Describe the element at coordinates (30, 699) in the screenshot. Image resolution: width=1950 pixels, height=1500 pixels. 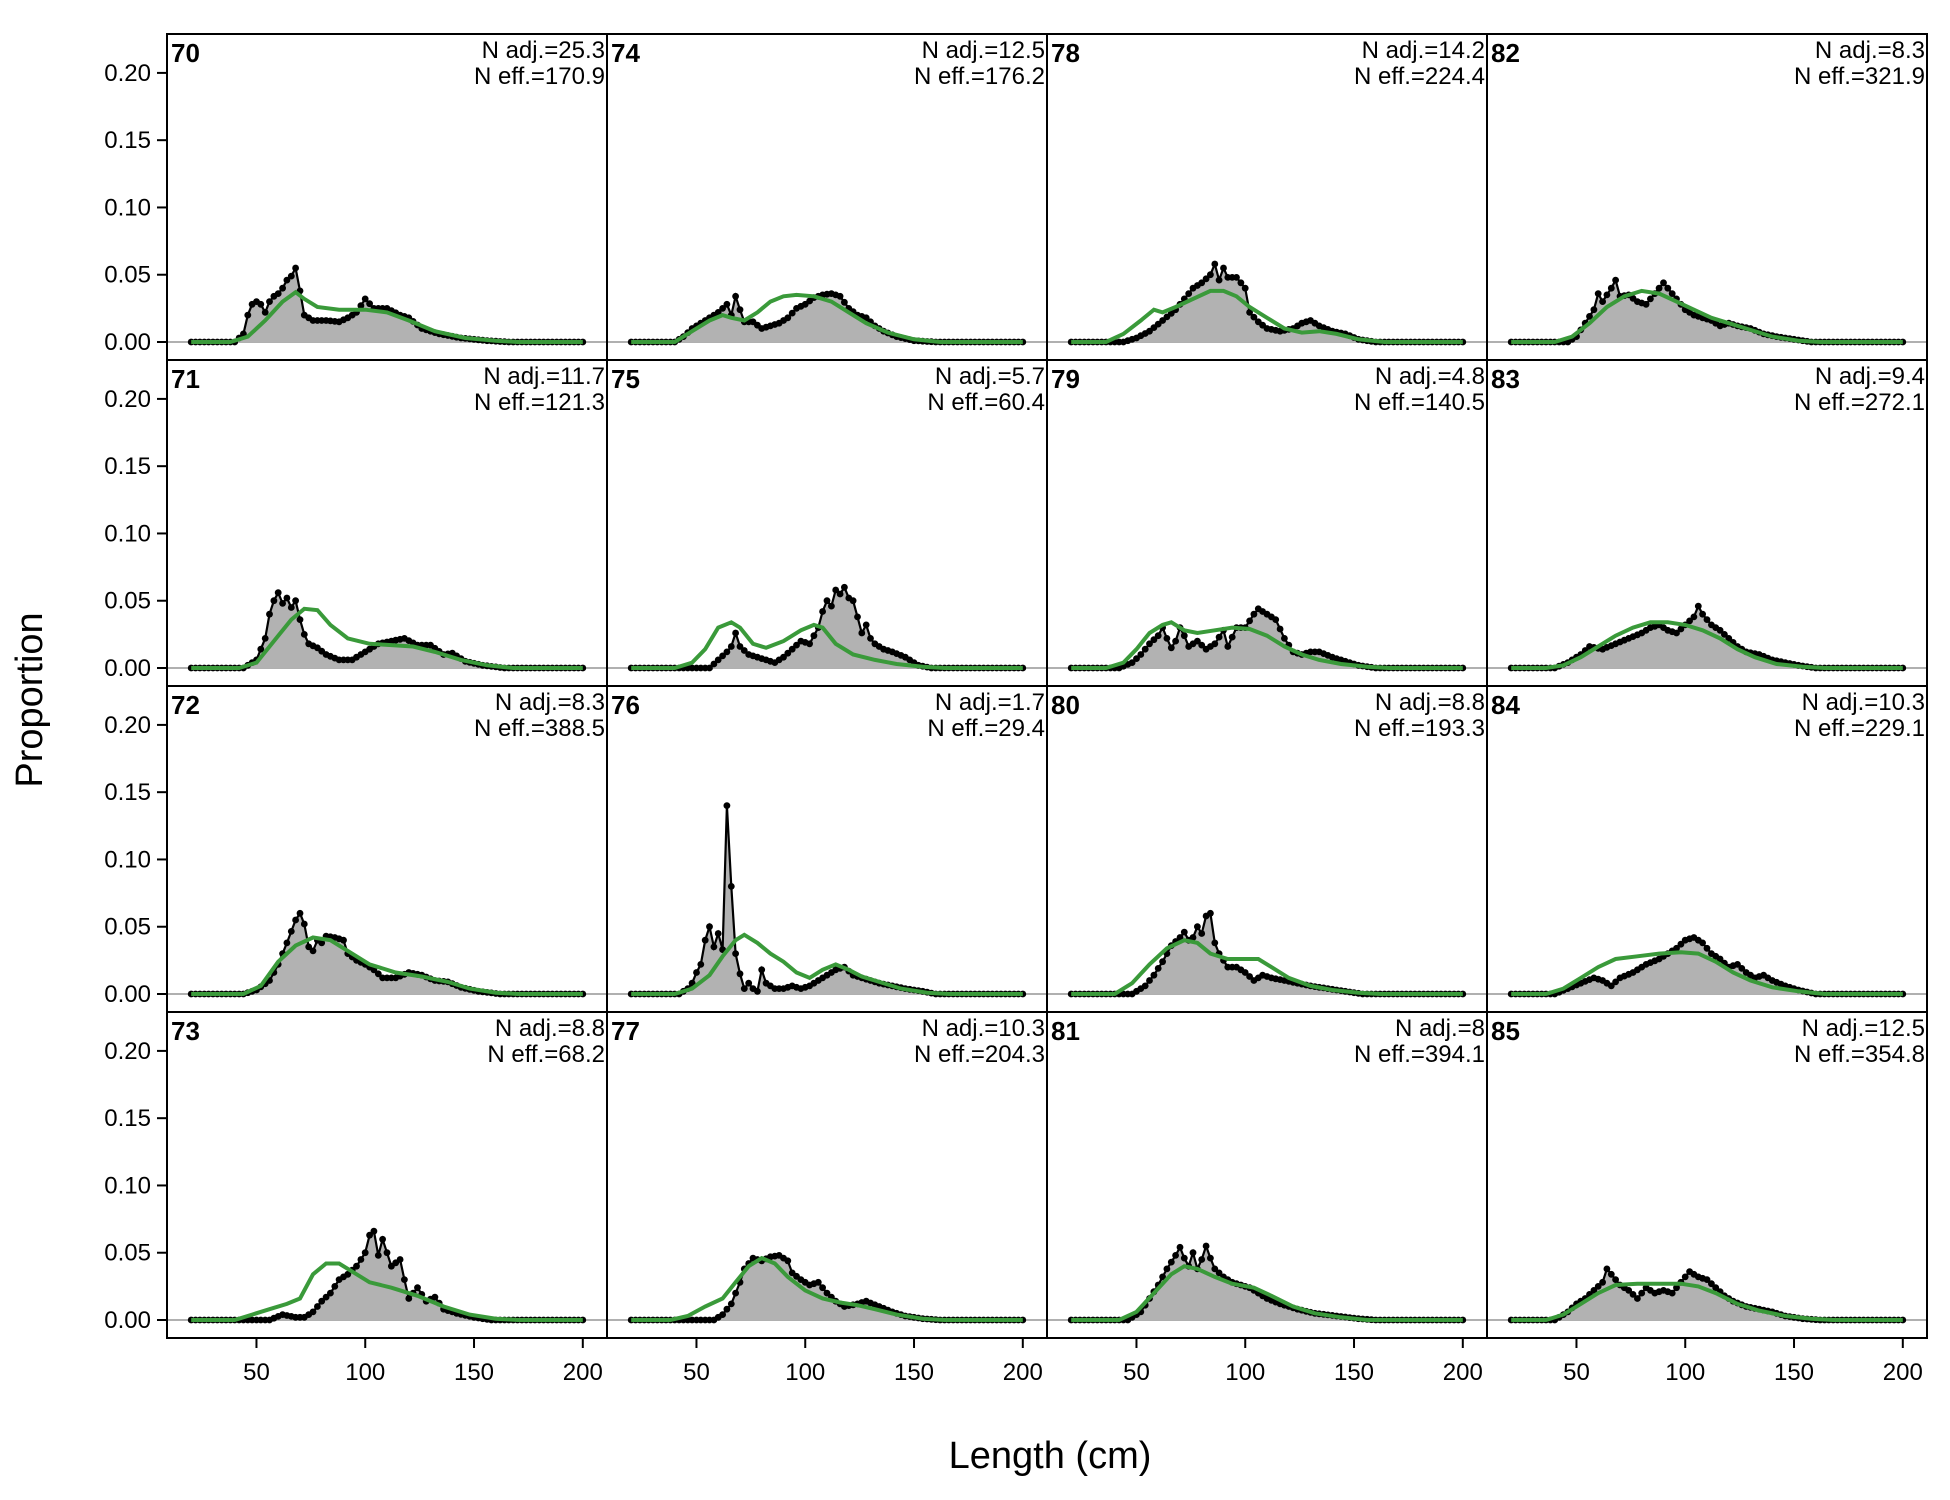
I see `y-axis-title: Proportion` at that location.